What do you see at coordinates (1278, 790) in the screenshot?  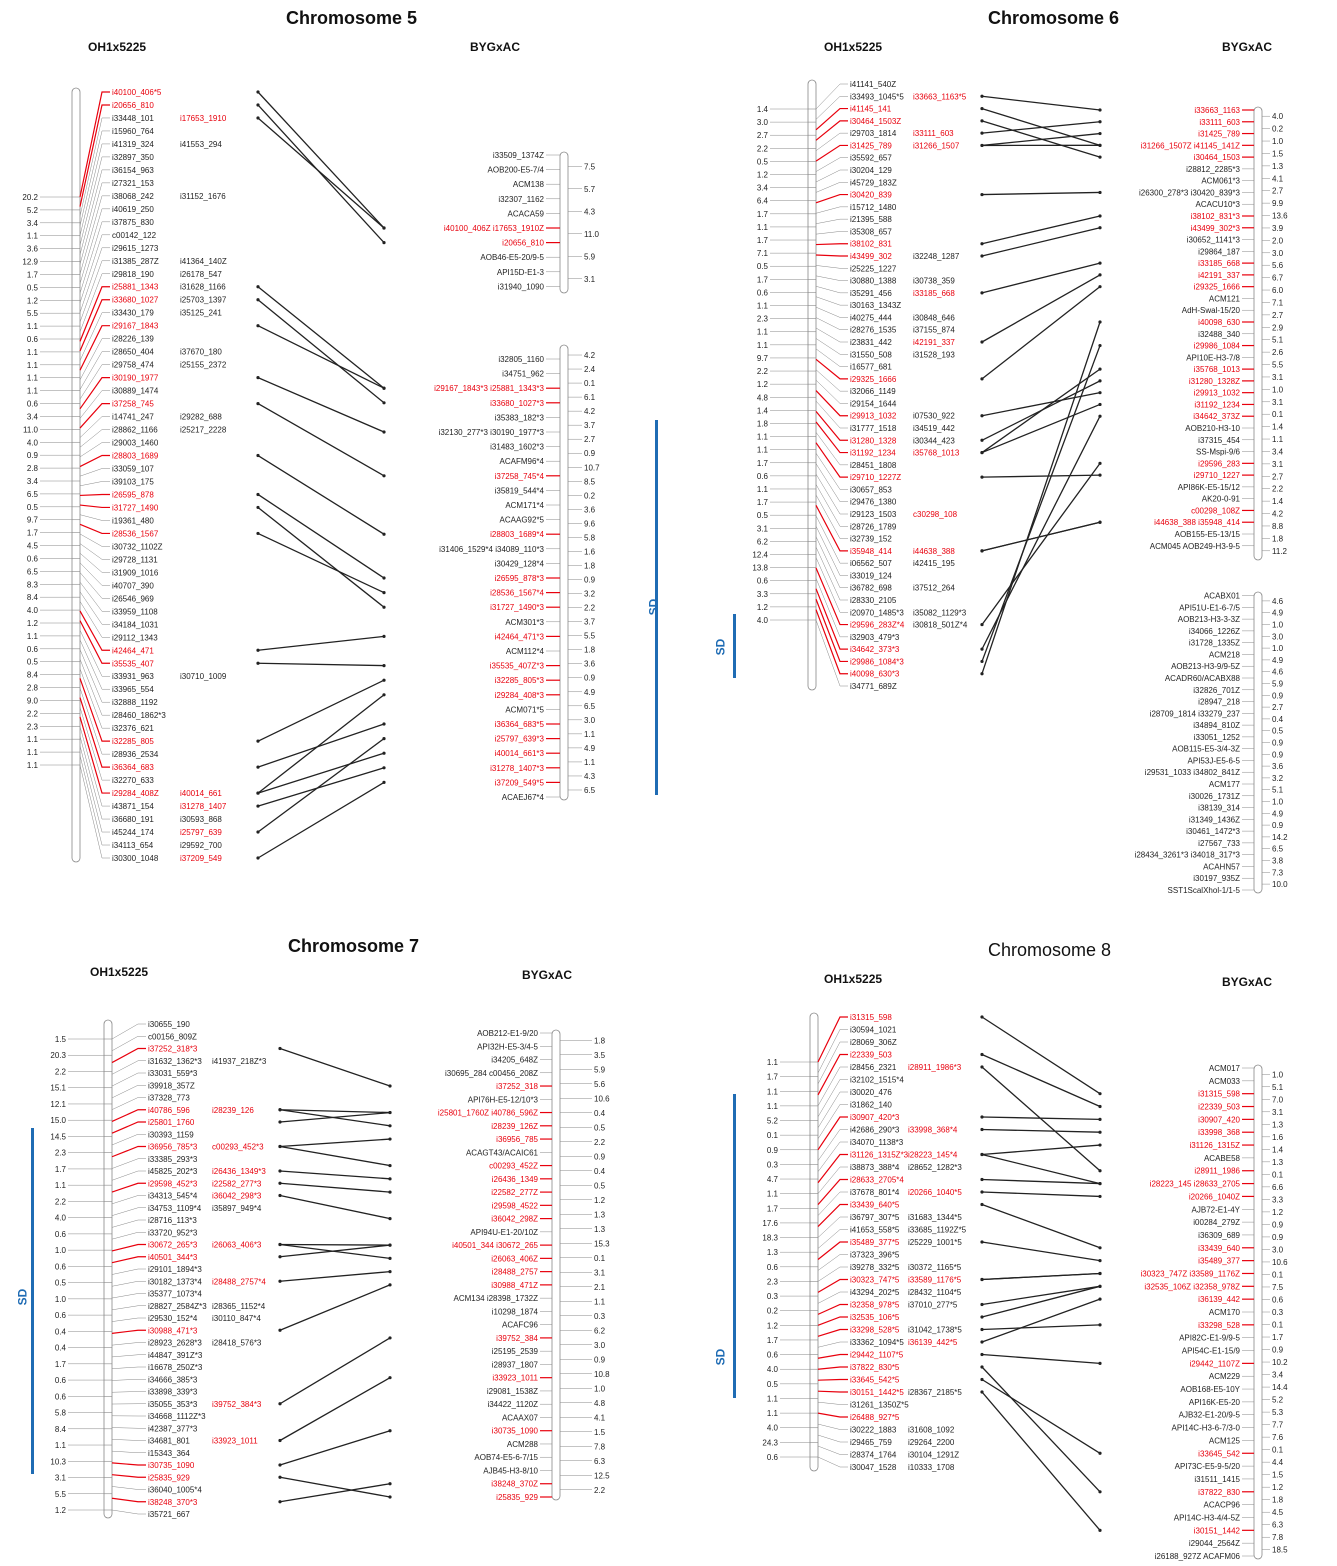 I see `right-distance-label: 5.1` at bounding box center [1278, 790].